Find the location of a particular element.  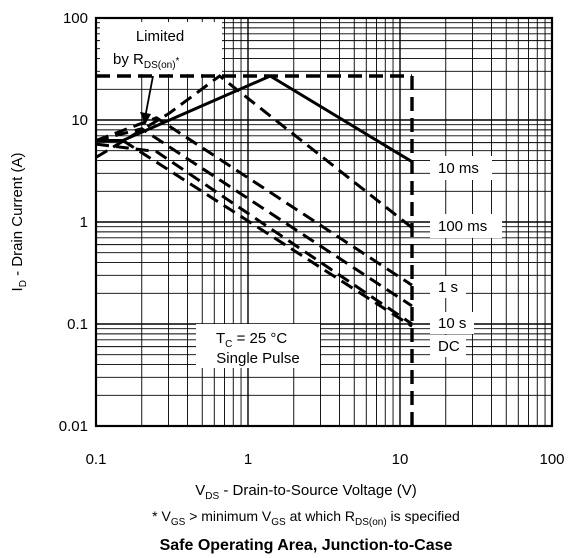

series-label-bg-100ms is located at coordinates (466, 226).